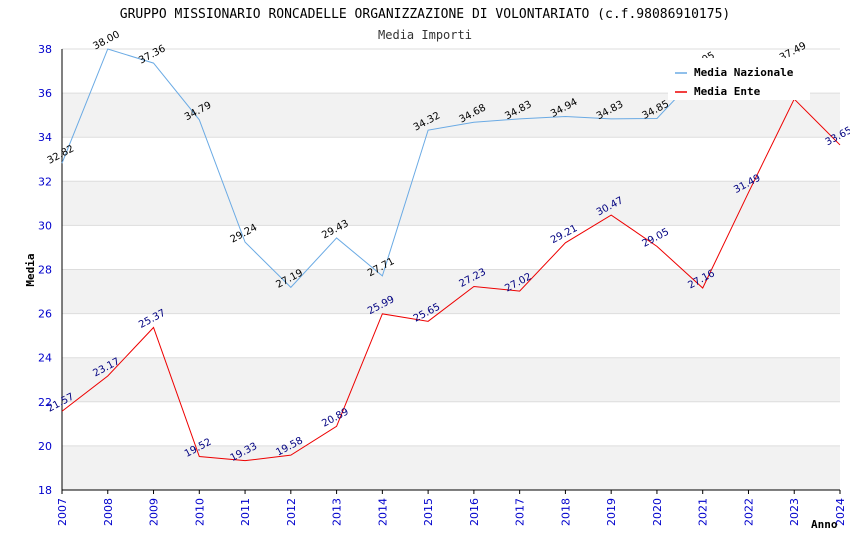  Describe the element at coordinates (748, 512) in the screenshot. I see `x-tick-label-2022: 2022` at that location.